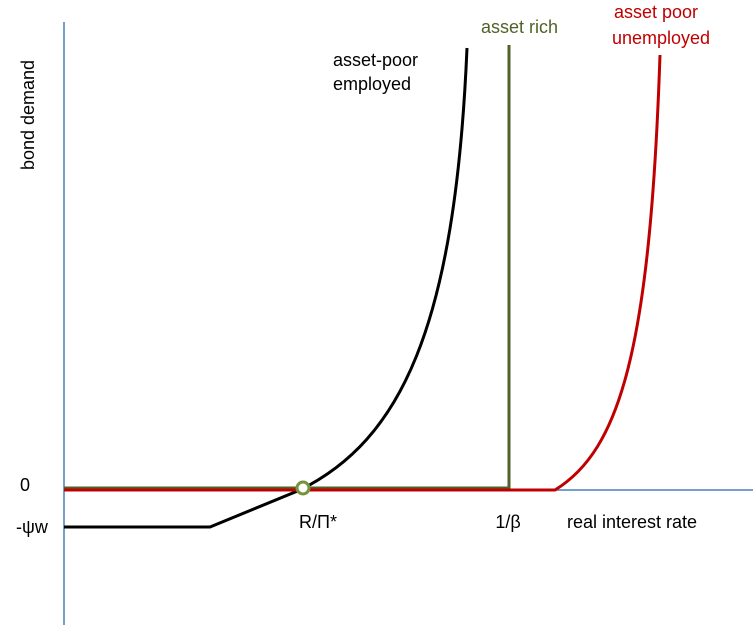 This screenshot has height=632, width=753. What do you see at coordinates (632, 522) in the screenshot?
I see `x-axis-label: real interest rate` at bounding box center [632, 522].